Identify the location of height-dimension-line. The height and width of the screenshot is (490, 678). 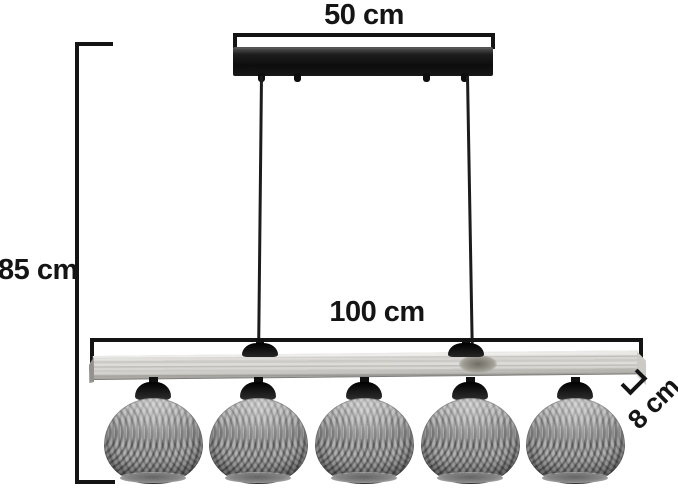
(77, 263).